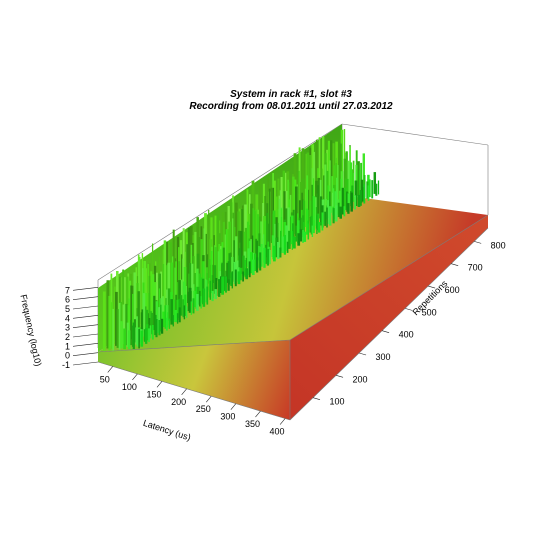  I want to click on chart-title: System in rack #1, slot #3, so click(291, 94).